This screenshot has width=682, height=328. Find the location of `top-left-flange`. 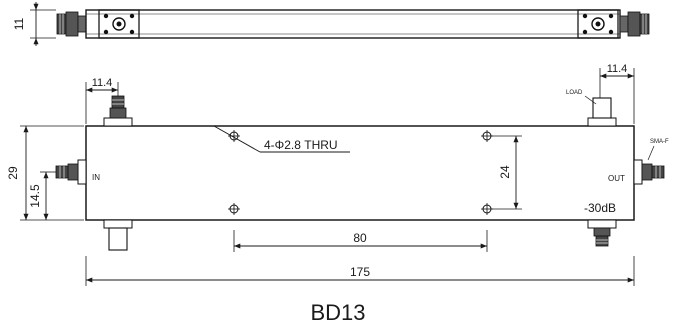

top-left-flange is located at coordinates (119, 24).